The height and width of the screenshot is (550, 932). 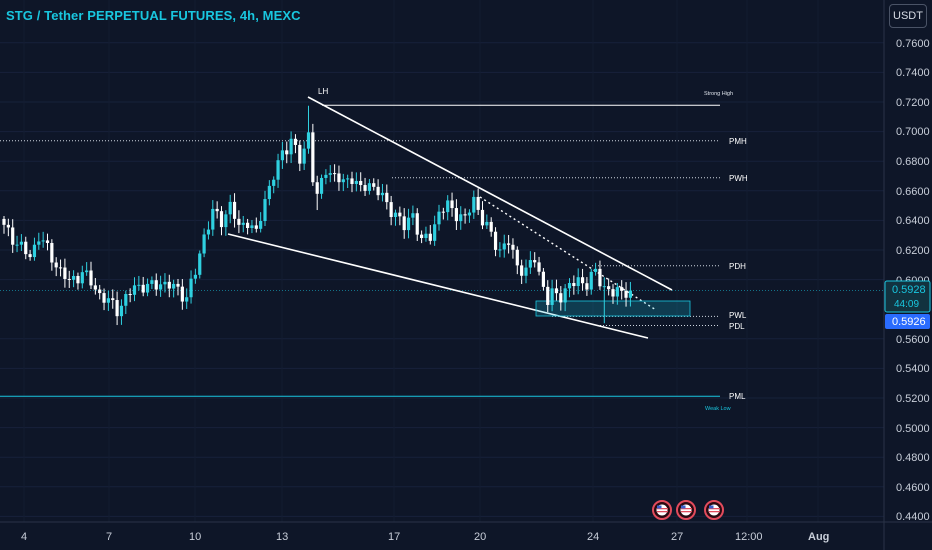 I want to click on strong-high-label: Strong High, so click(x=718, y=94).